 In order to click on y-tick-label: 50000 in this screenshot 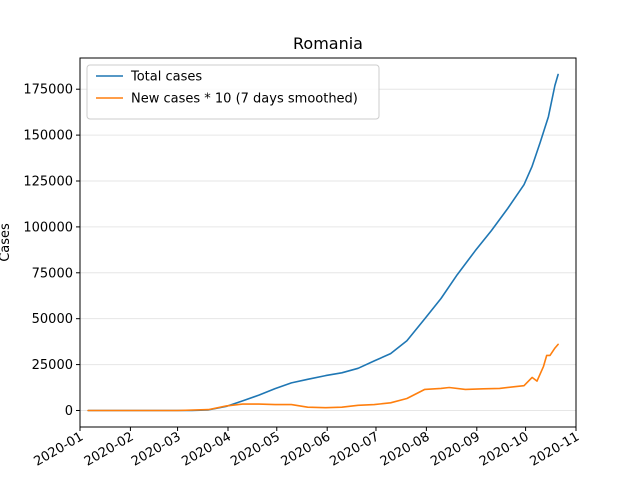, I will do `click(52, 319)`.